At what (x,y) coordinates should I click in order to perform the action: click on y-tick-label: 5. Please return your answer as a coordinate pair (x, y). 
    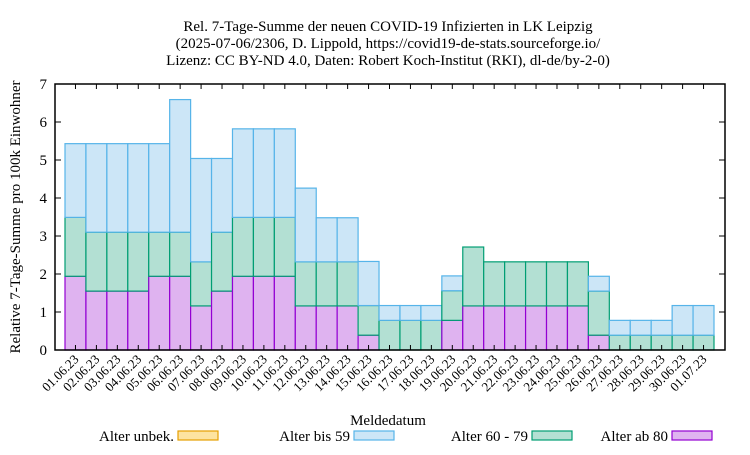
    Looking at the image, I should click on (44, 161).